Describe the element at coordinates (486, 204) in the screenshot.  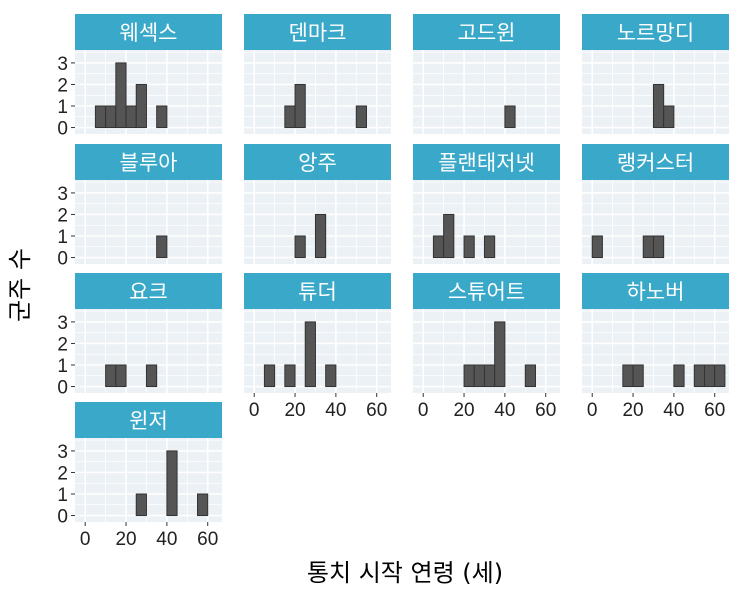
I see `panel: 플랜태저넷` at that location.